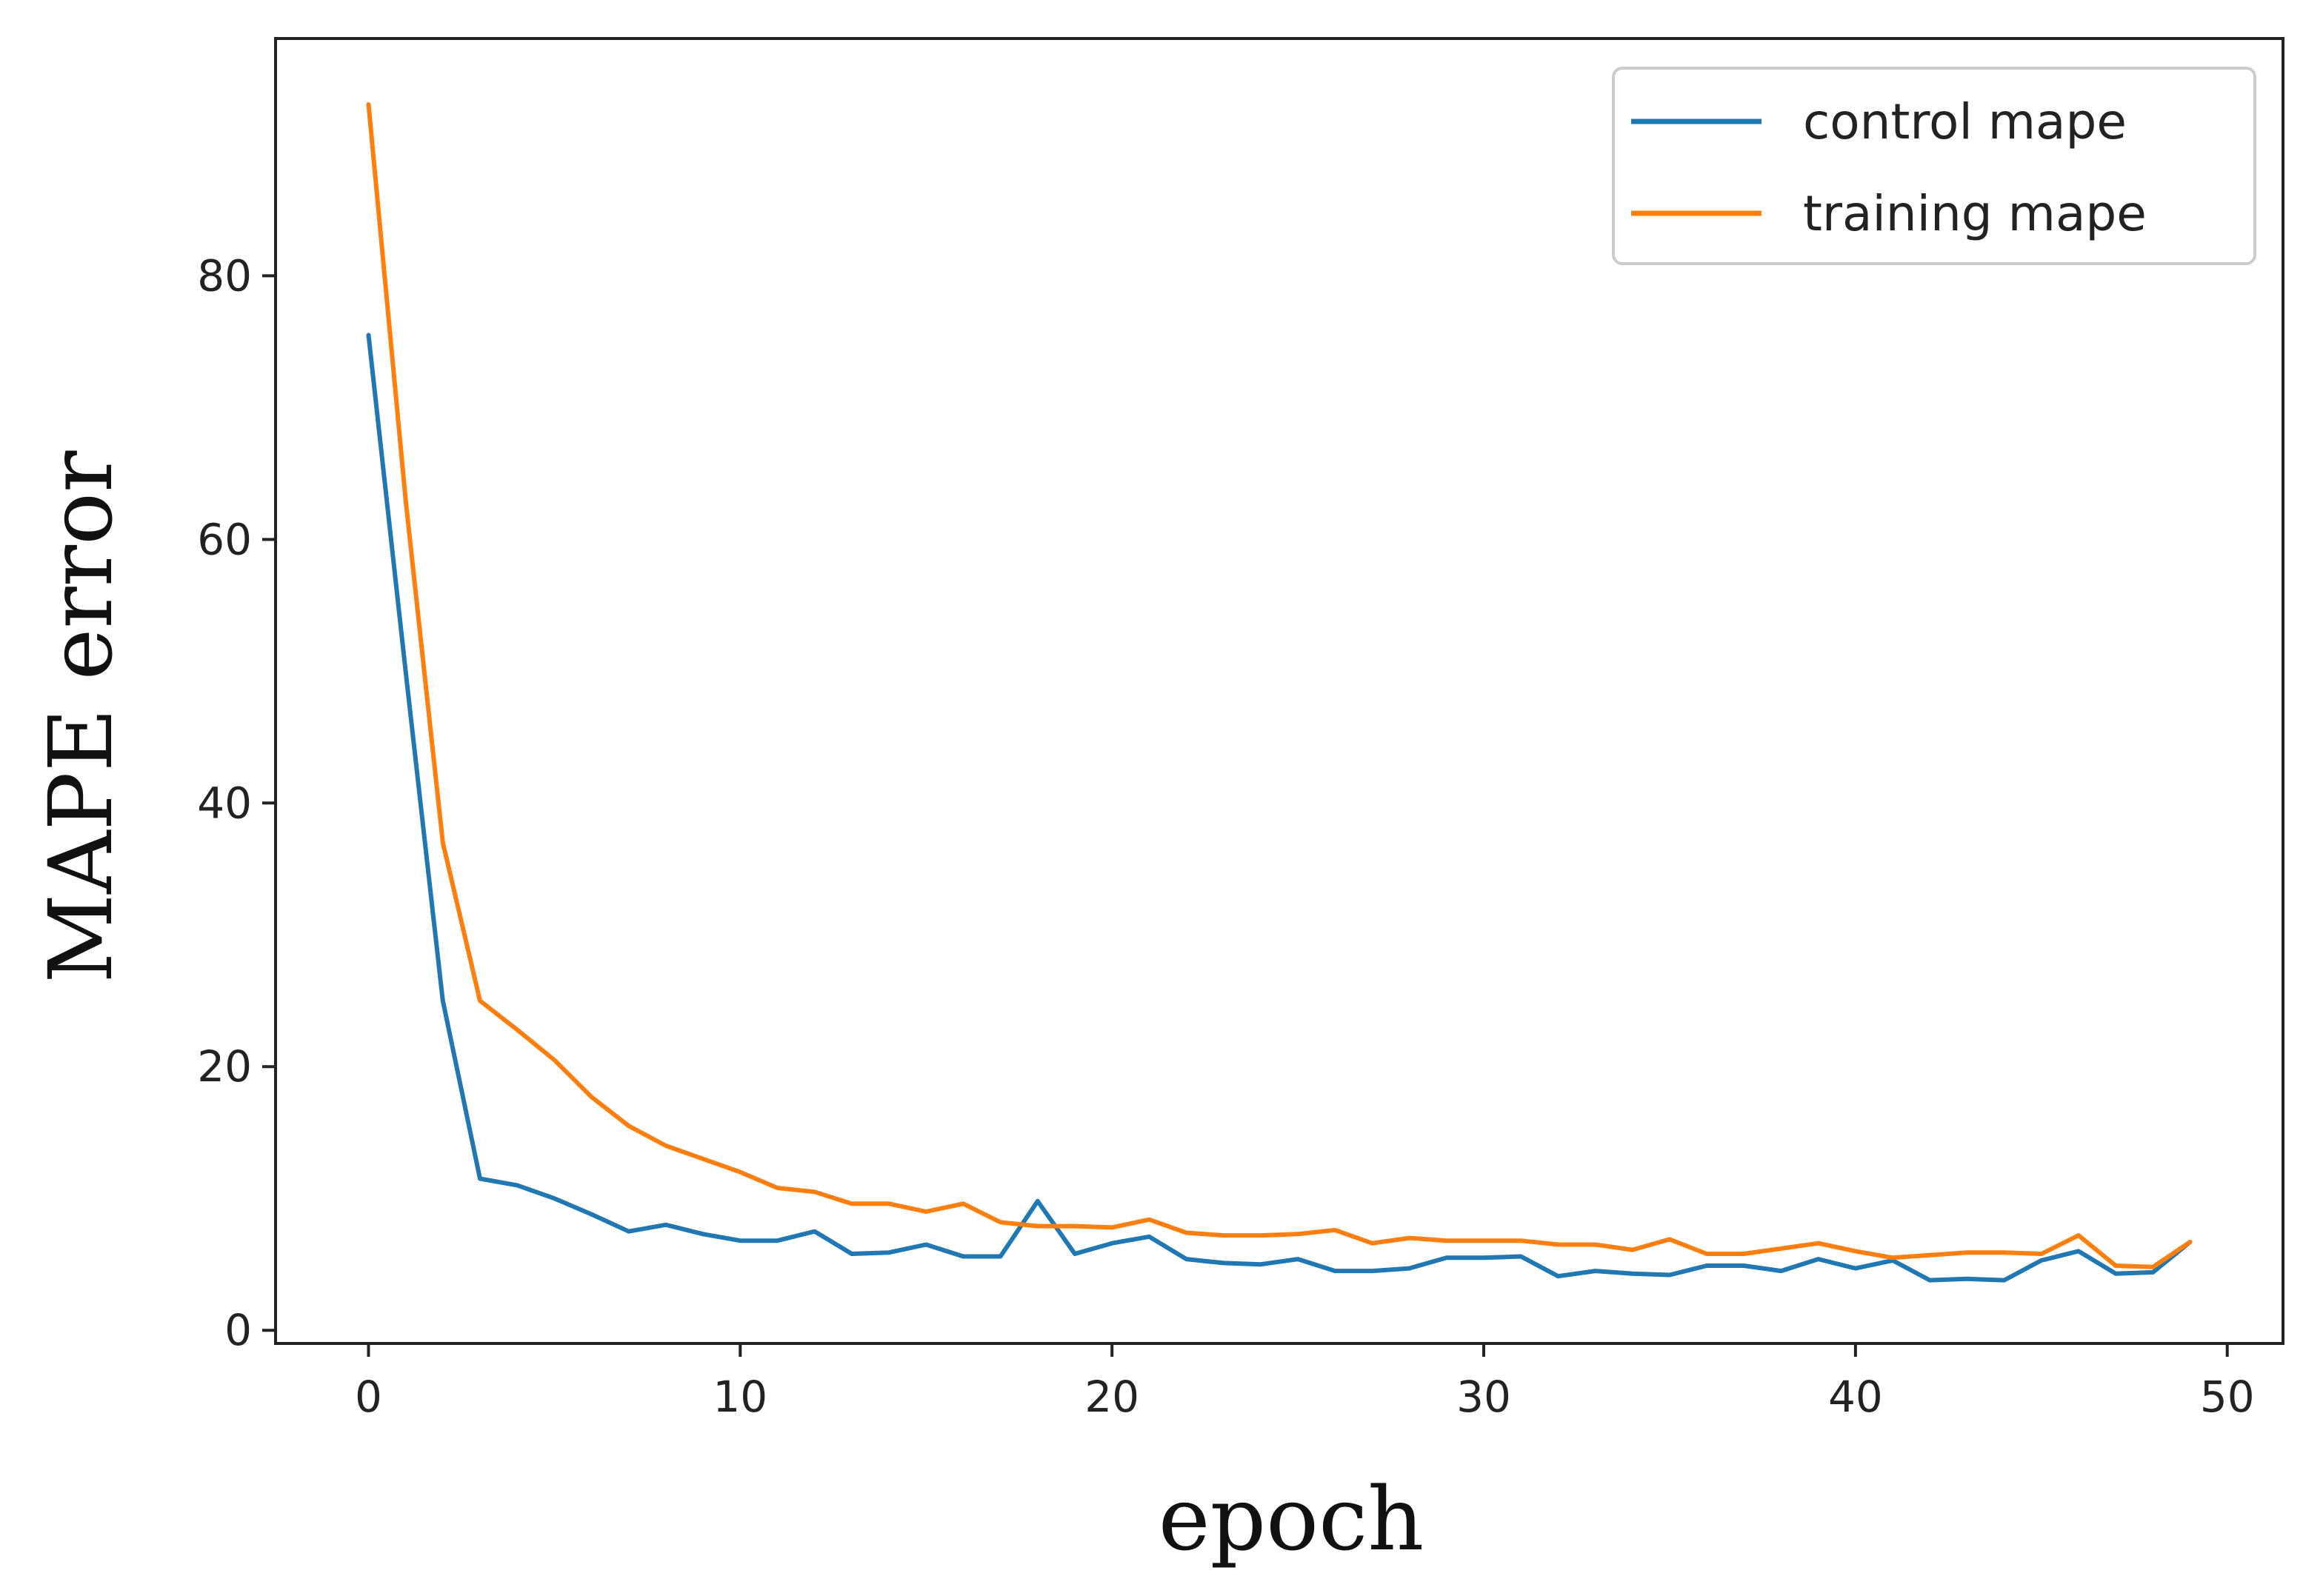 Image resolution: width=2323 pixels, height=1596 pixels. Describe the element at coordinates (1111, 1397) in the screenshot. I see `x-tick-label: 20` at that location.